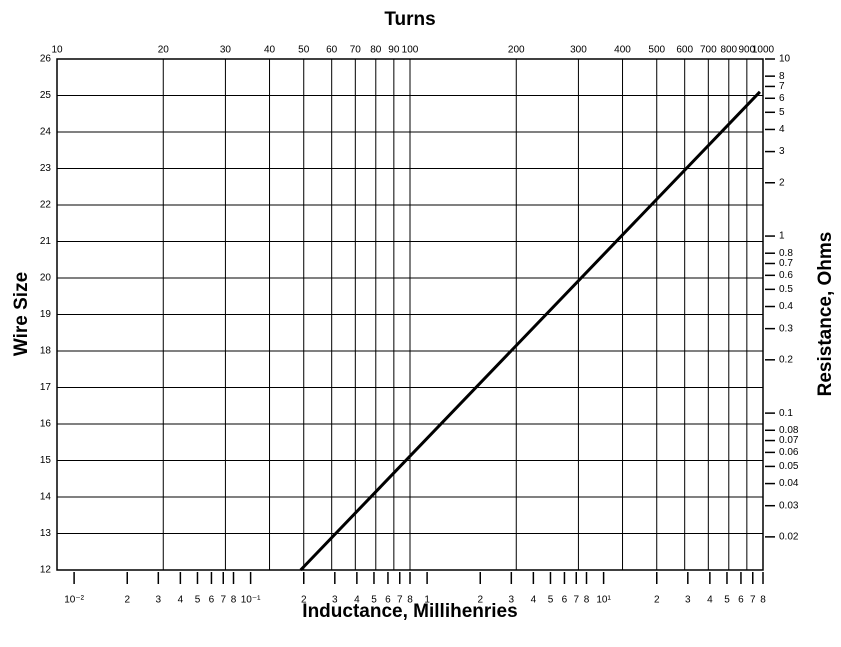  What do you see at coordinates (516, 50) in the screenshot?
I see `top-tick-label: 200` at bounding box center [516, 50].